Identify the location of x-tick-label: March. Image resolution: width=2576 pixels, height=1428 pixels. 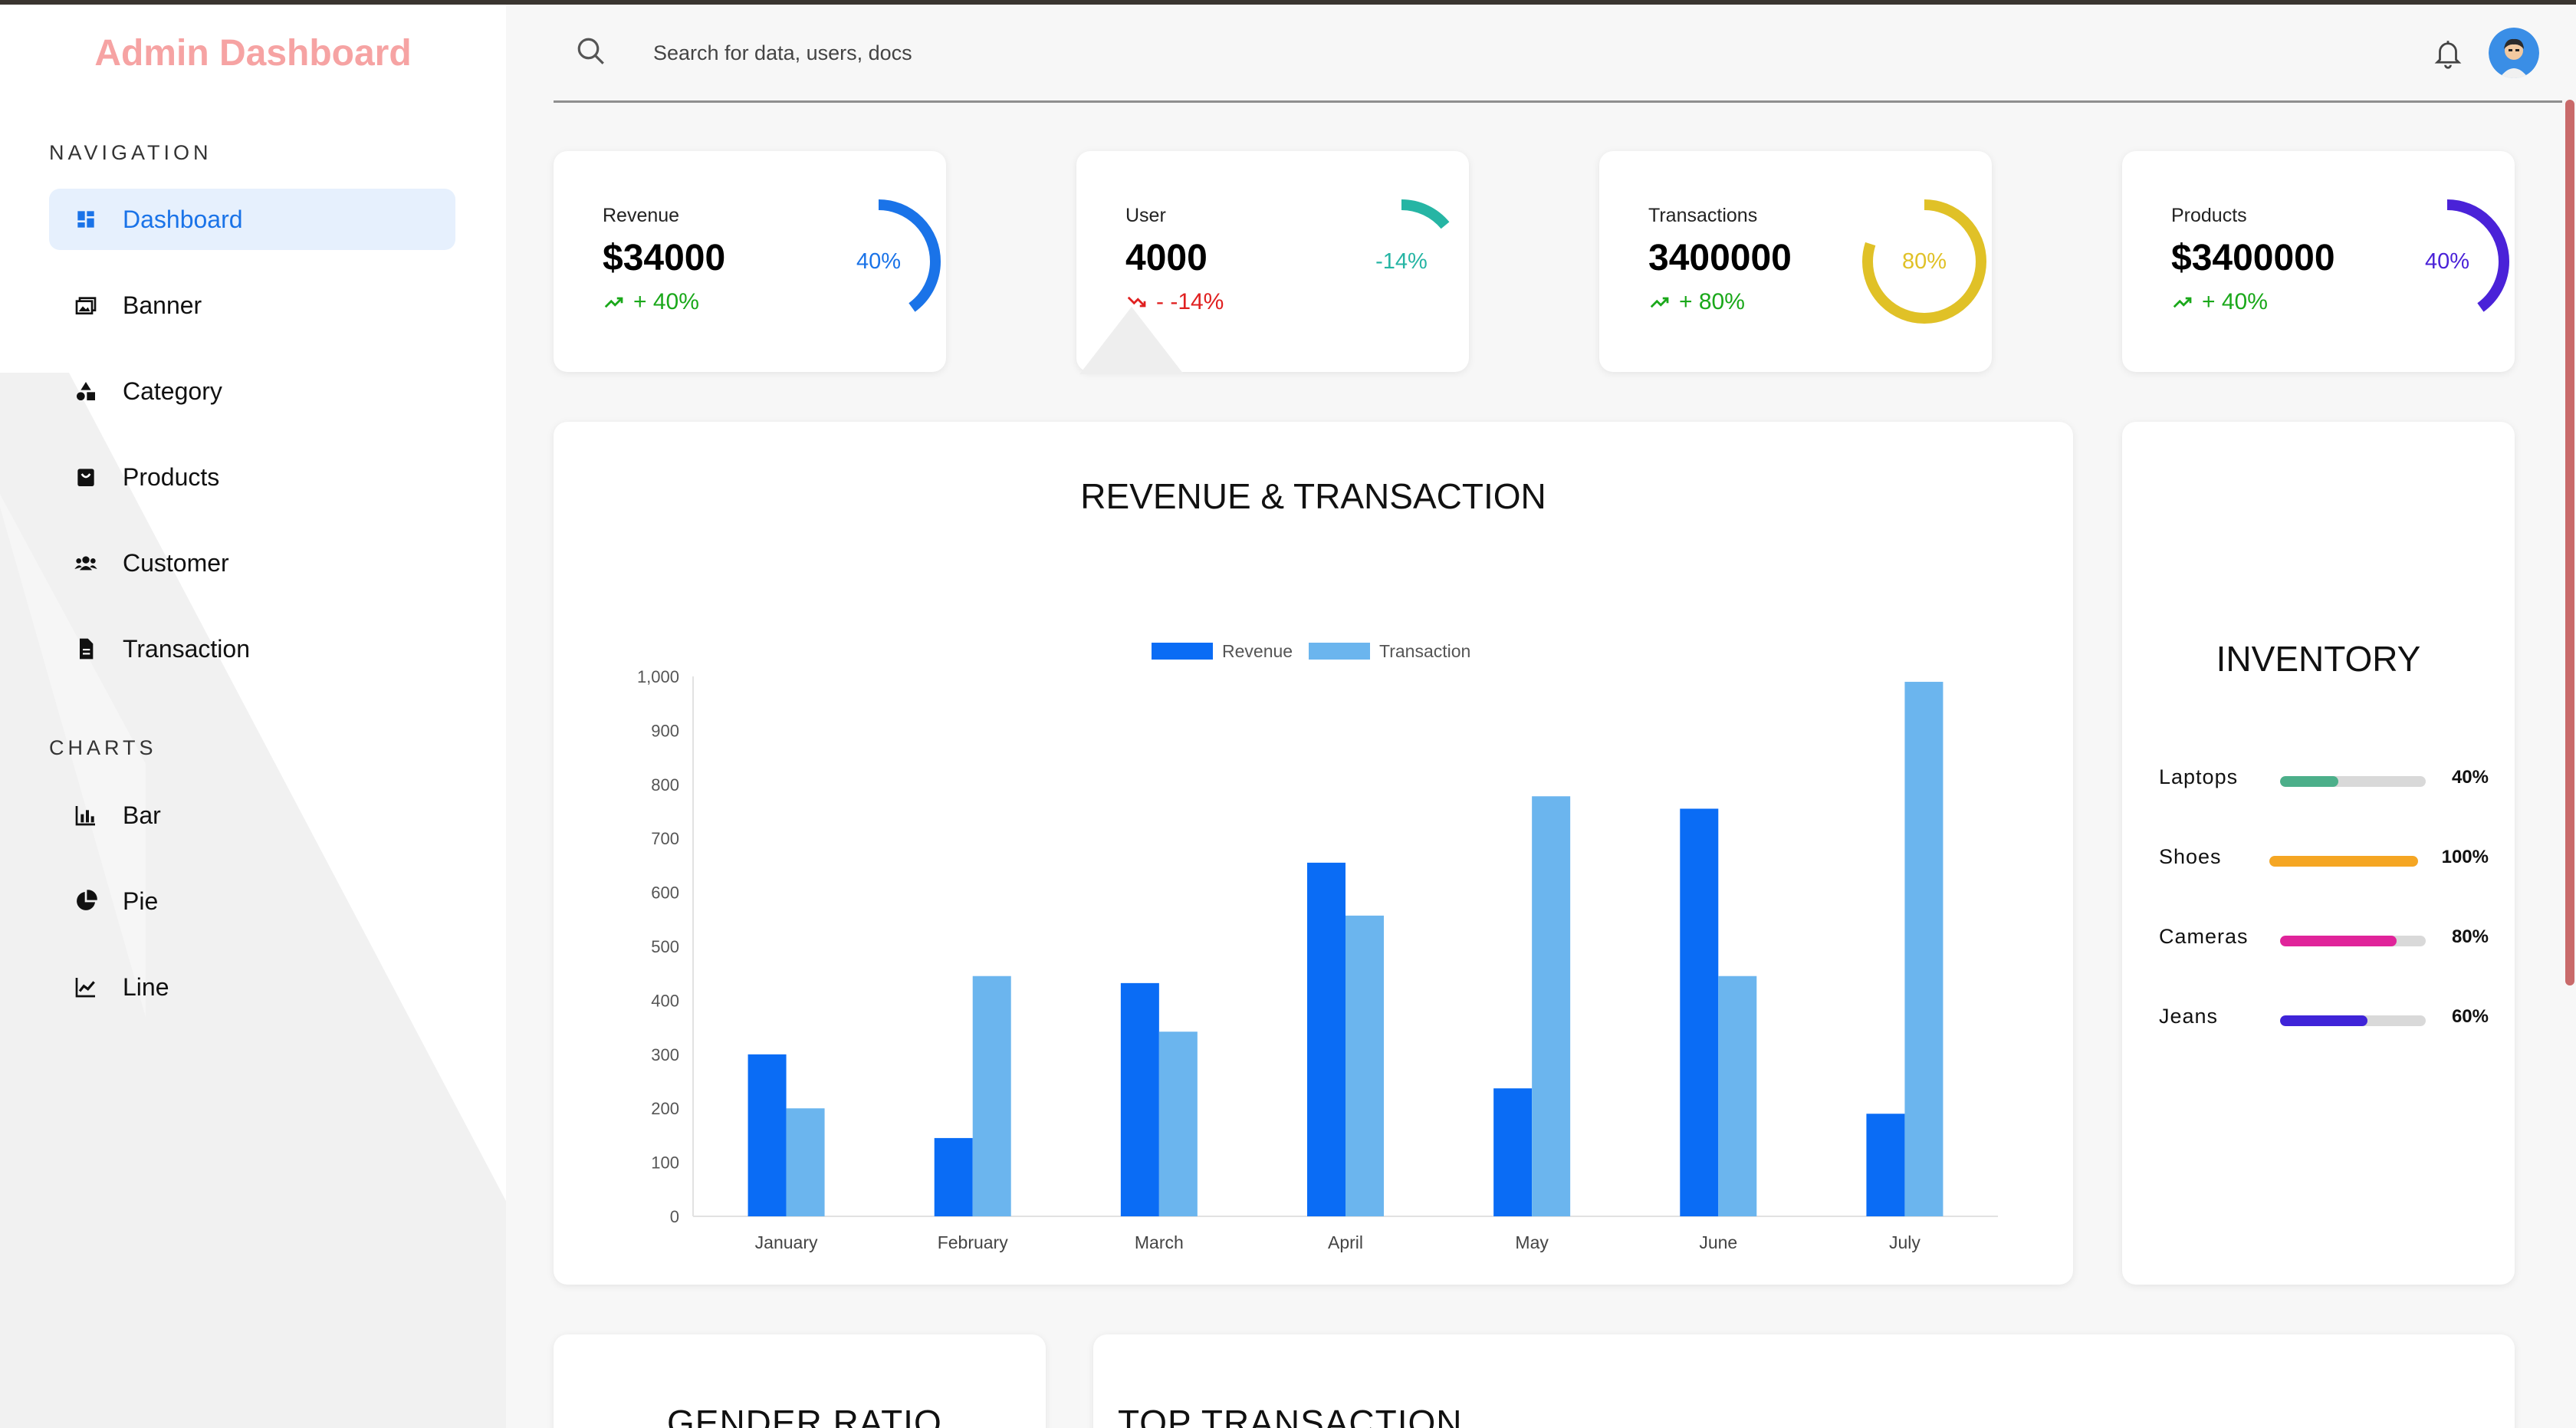
(1159, 1242).